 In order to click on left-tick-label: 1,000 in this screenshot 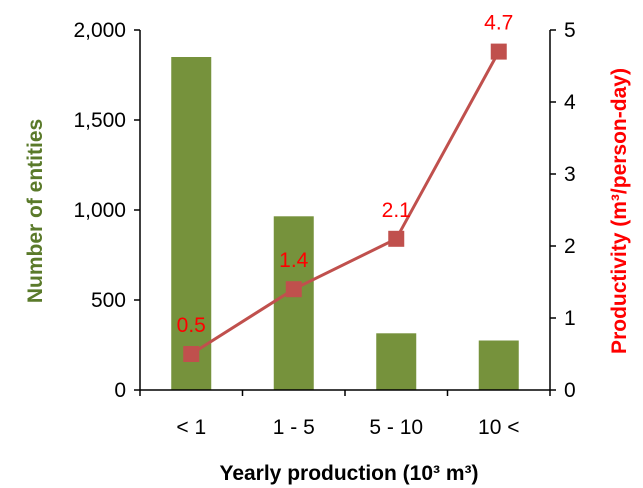, I will do `click(99, 210)`.